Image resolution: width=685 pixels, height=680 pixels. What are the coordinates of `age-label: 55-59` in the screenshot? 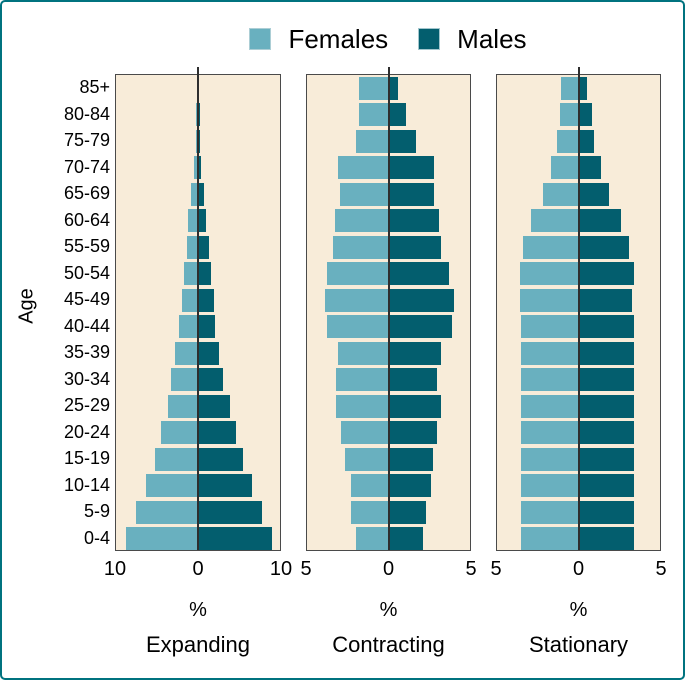 It's located at (86, 246).